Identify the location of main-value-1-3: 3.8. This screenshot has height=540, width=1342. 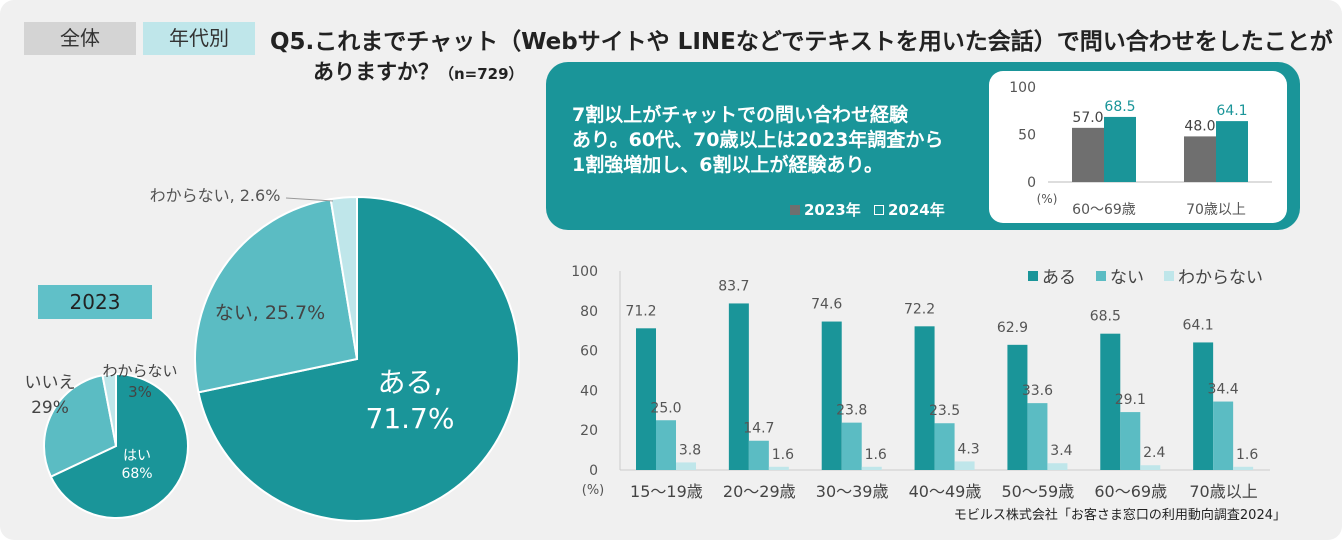
(690, 450).